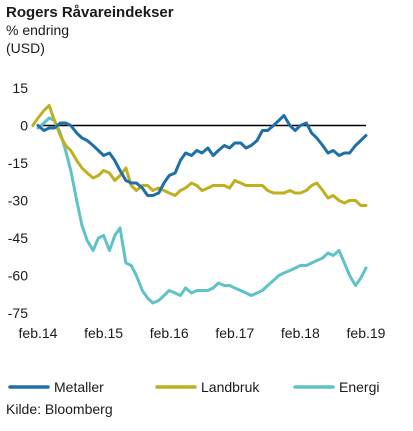  What do you see at coordinates (25, 48) in the screenshot?
I see `y-axis-unit-label: (USD)` at bounding box center [25, 48].